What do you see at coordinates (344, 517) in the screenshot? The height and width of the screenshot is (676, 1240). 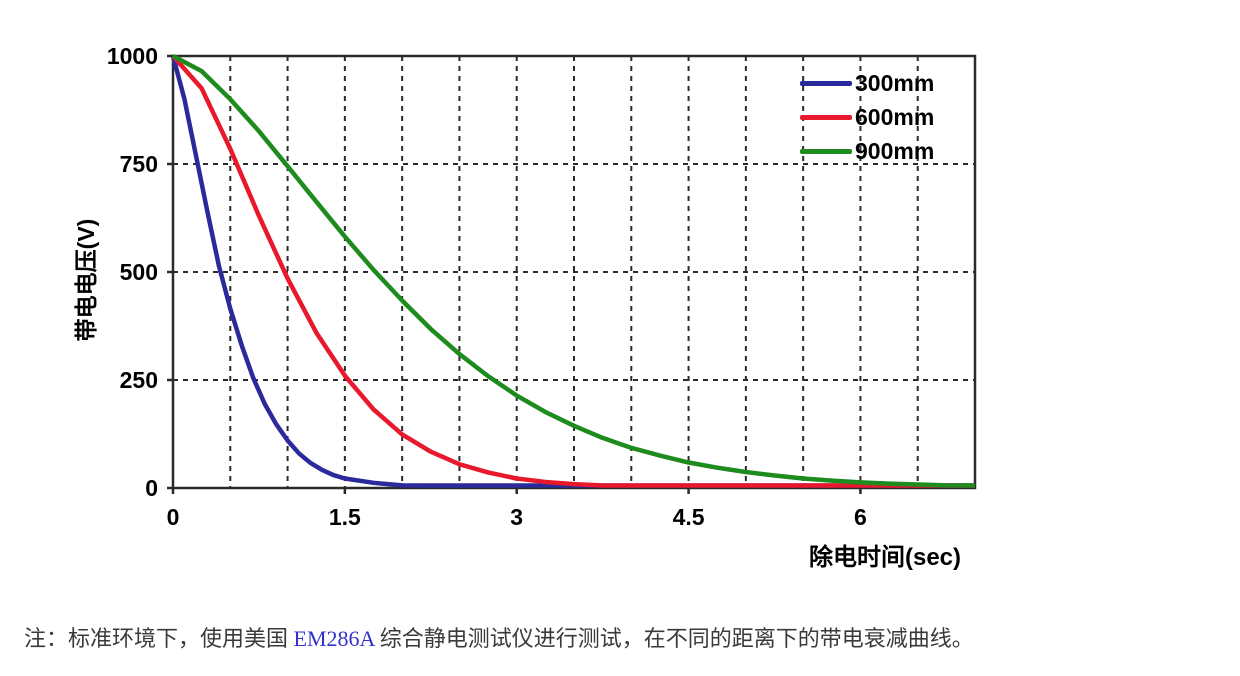 I see `x-tick-label: 1.5` at bounding box center [344, 517].